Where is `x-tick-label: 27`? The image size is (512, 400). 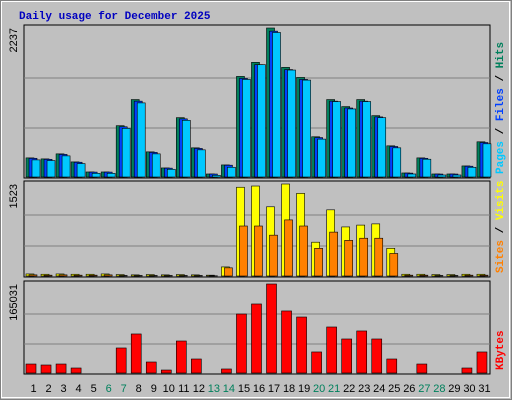 x-tick-label: 27 is located at coordinates (424, 389).